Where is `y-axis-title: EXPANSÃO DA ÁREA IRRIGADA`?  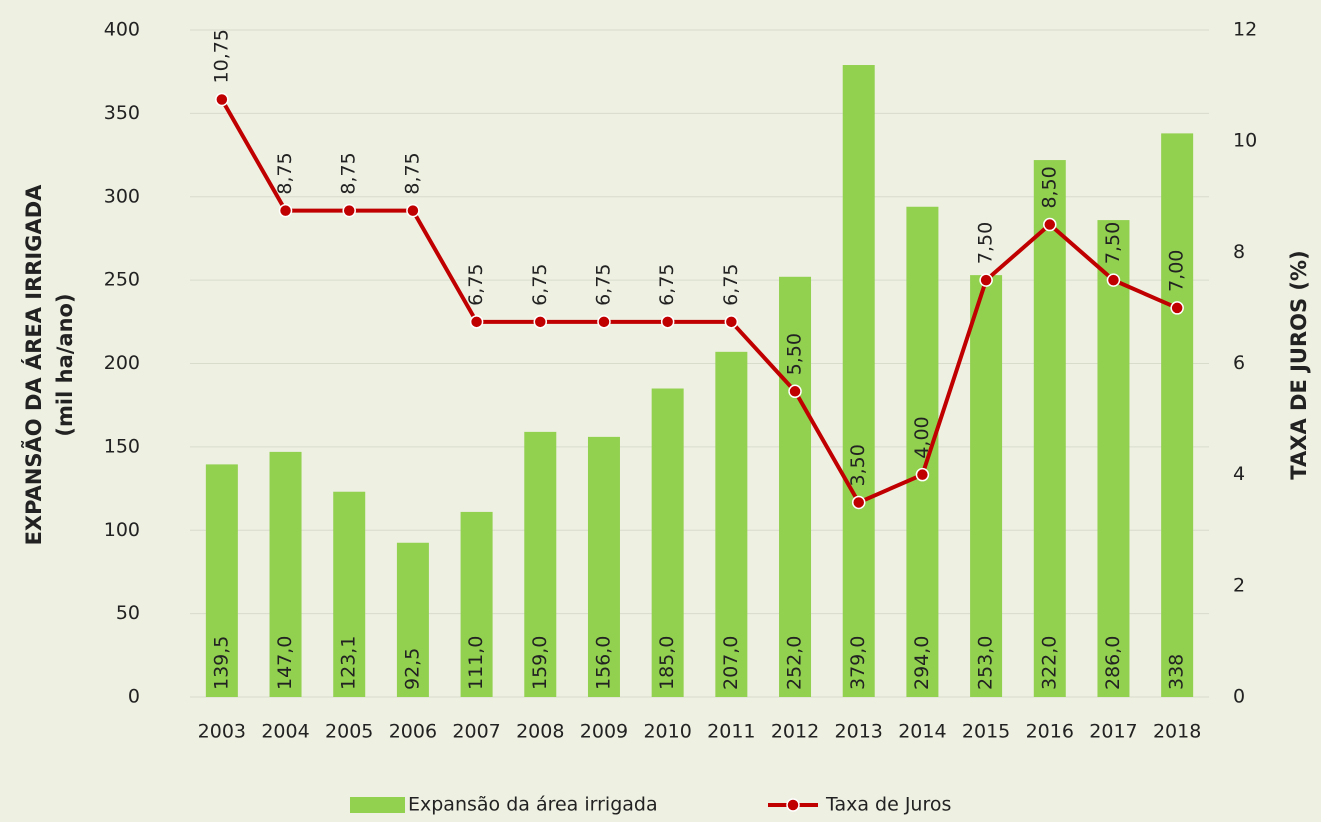 y-axis-title: EXPANSÃO DA ÁREA IRRIGADA is located at coordinates (33, 365).